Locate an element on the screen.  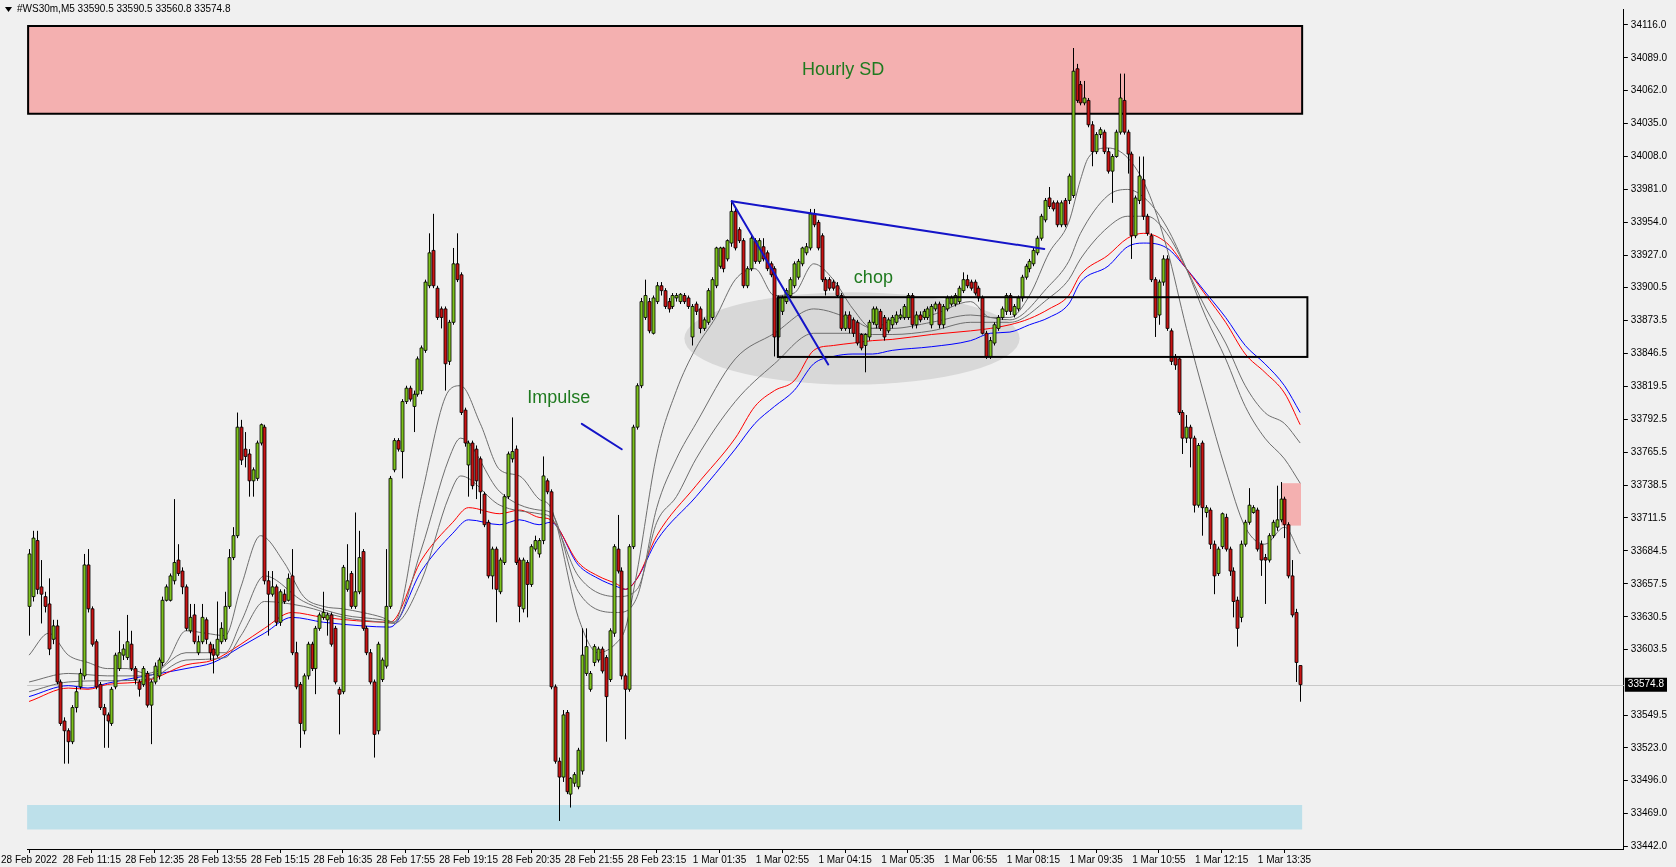
y-tick-label: 34089.0 is located at coordinates (1649, 57).